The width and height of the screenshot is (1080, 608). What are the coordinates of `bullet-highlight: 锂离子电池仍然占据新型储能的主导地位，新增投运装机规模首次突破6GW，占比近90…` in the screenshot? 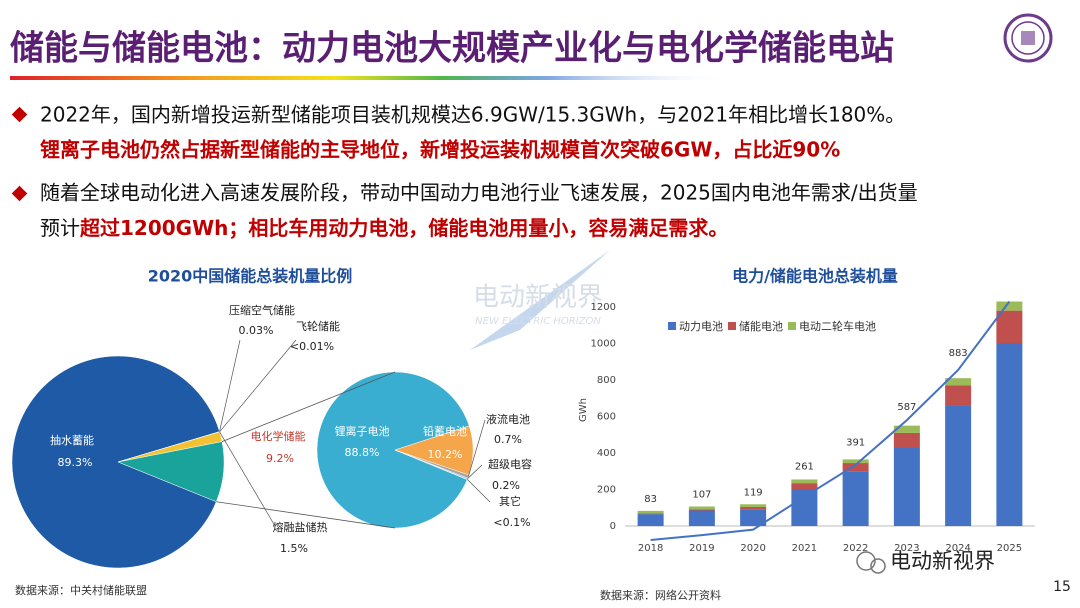 It's located at (440, 150).